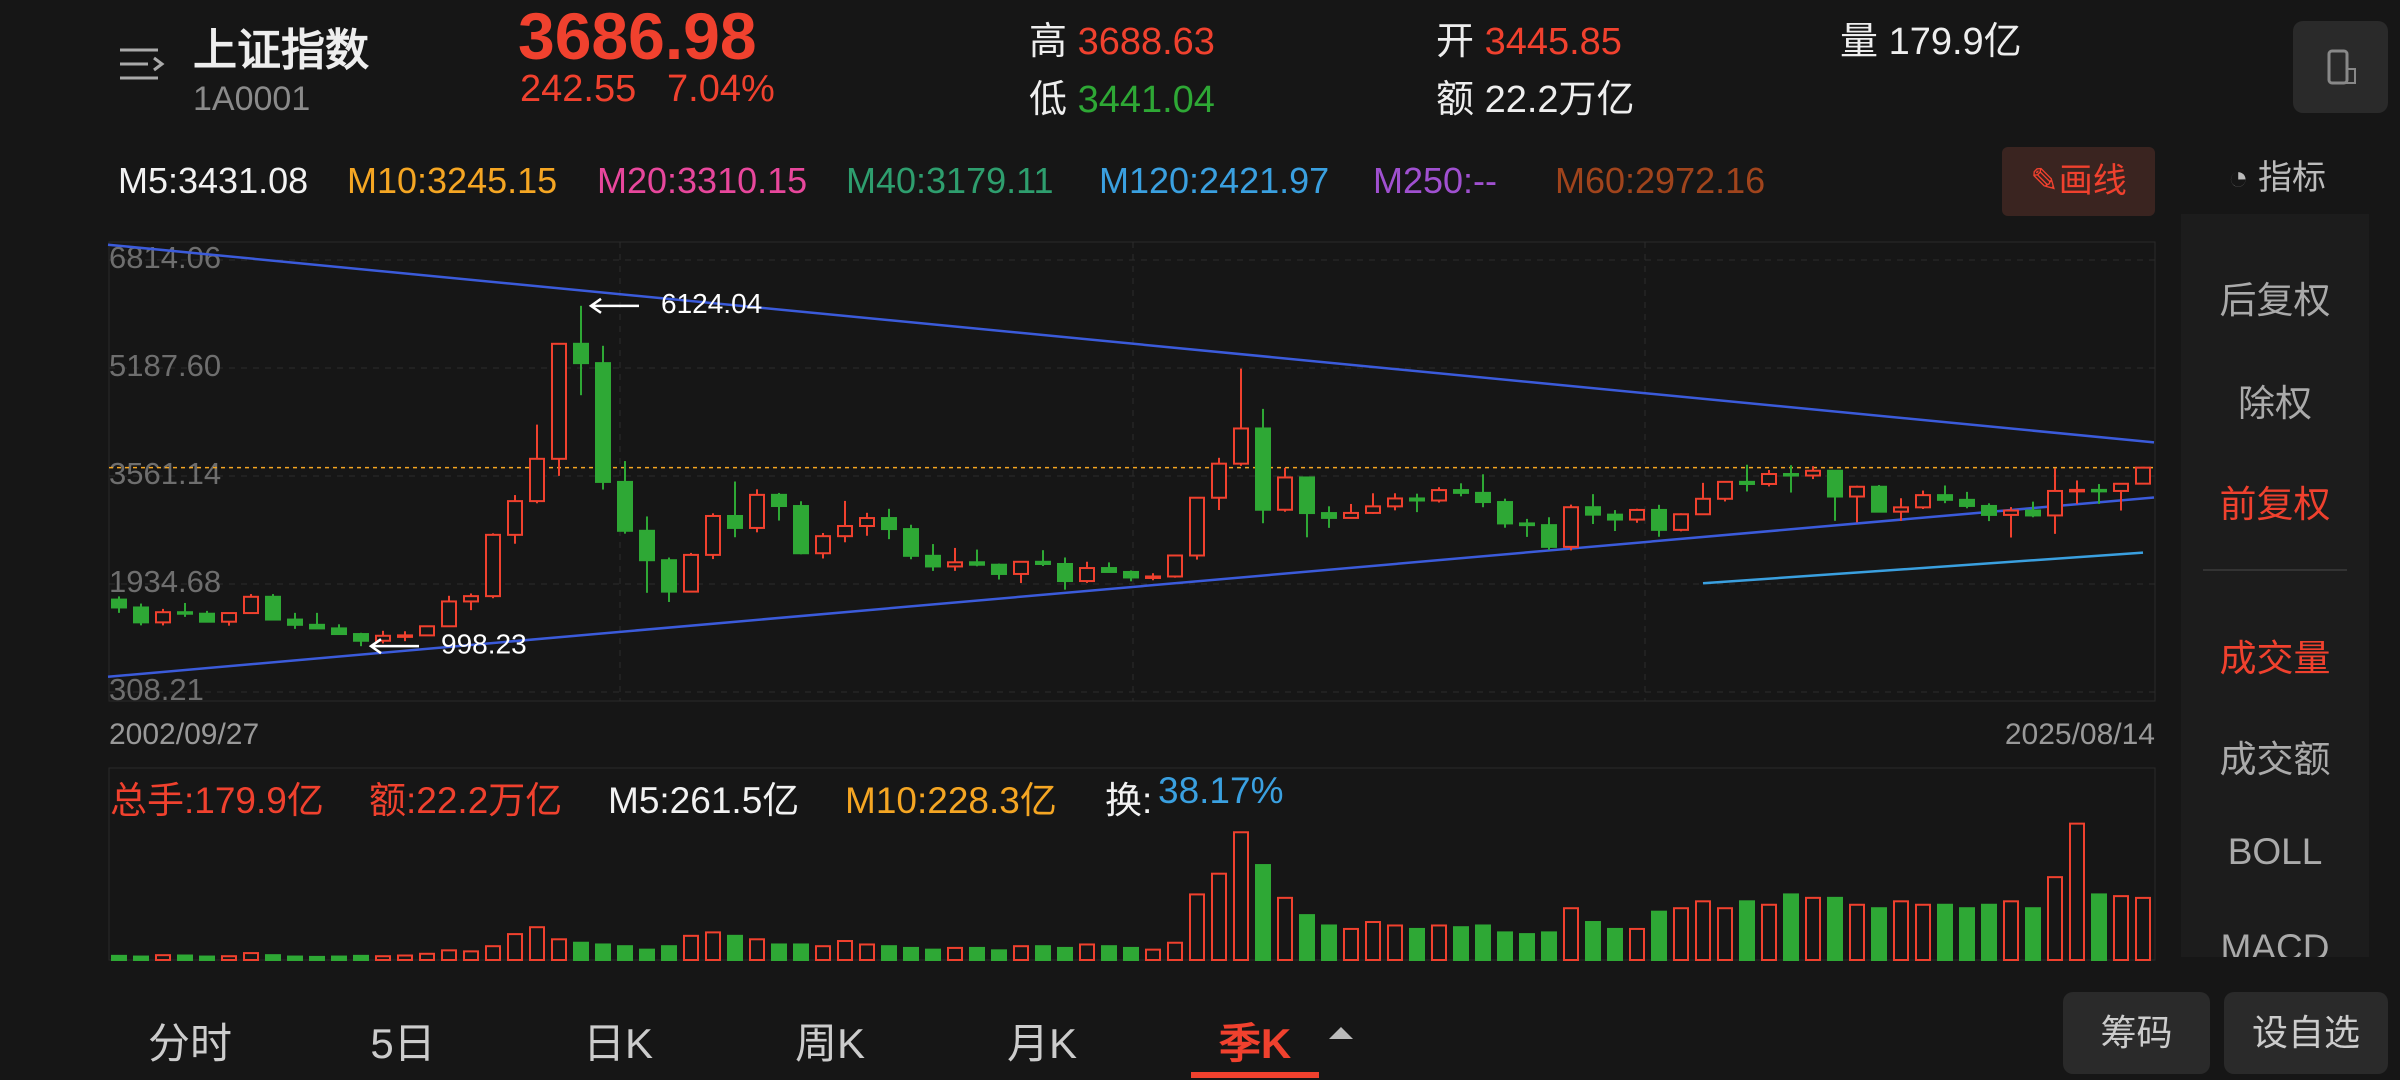  I want to click on icon, so click(2341, 67).